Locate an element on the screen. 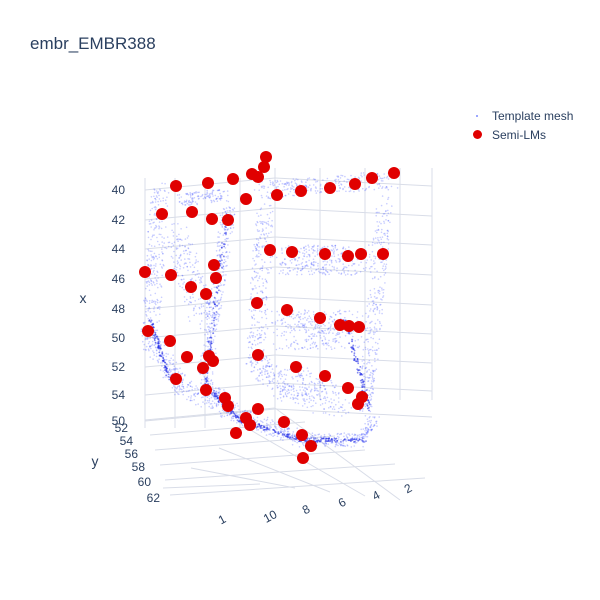 The height and width of the screenshot is (600, 600). legend: Template mesh Semi-LMs is located at coordinates (517, 125).